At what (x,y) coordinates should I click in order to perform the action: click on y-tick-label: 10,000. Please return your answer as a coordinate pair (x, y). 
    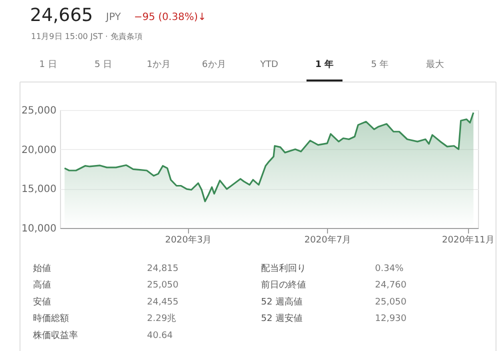
    Looking at the image, I should click on (39, 229).